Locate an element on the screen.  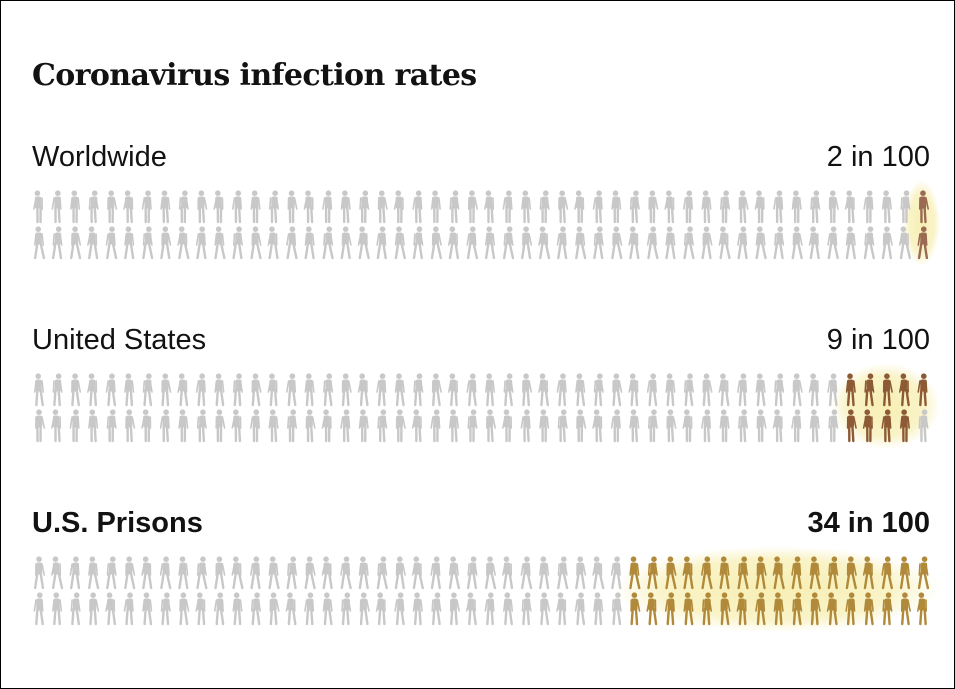
row-label-united-states: United States is located at coordinates (119, 340).